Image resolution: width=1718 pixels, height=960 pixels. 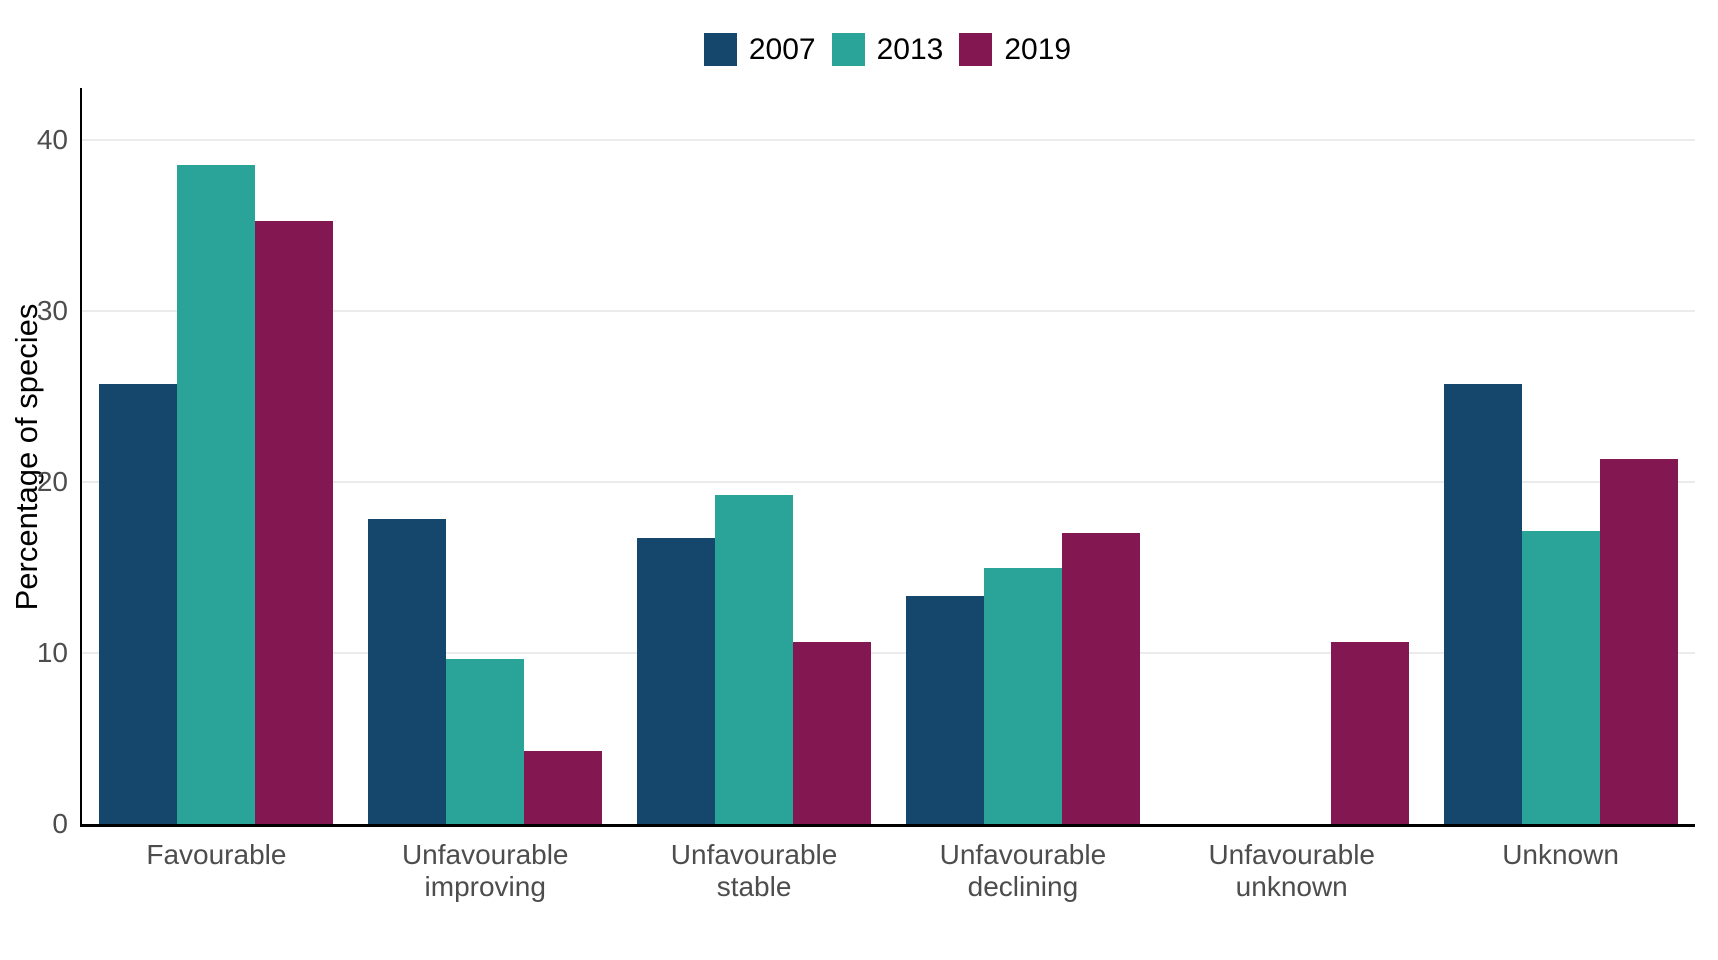 I want to click on bar-group-unfavourable-declining, so click(x=1022, y=456).